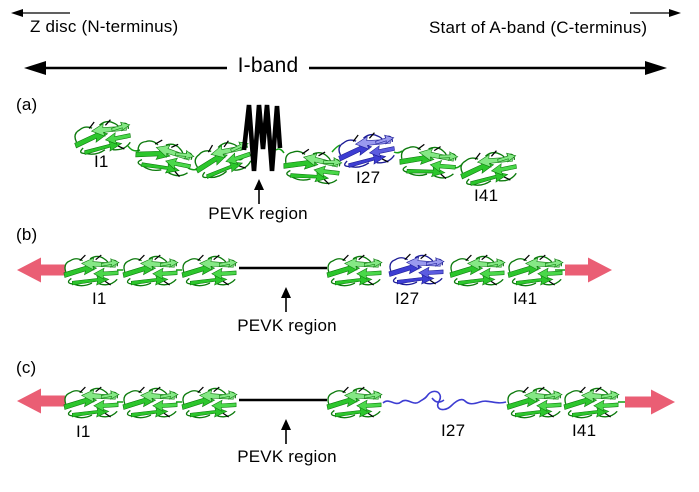 The image size is (699, 492). I want to click on row-b-label: (b), so click(27, 234).